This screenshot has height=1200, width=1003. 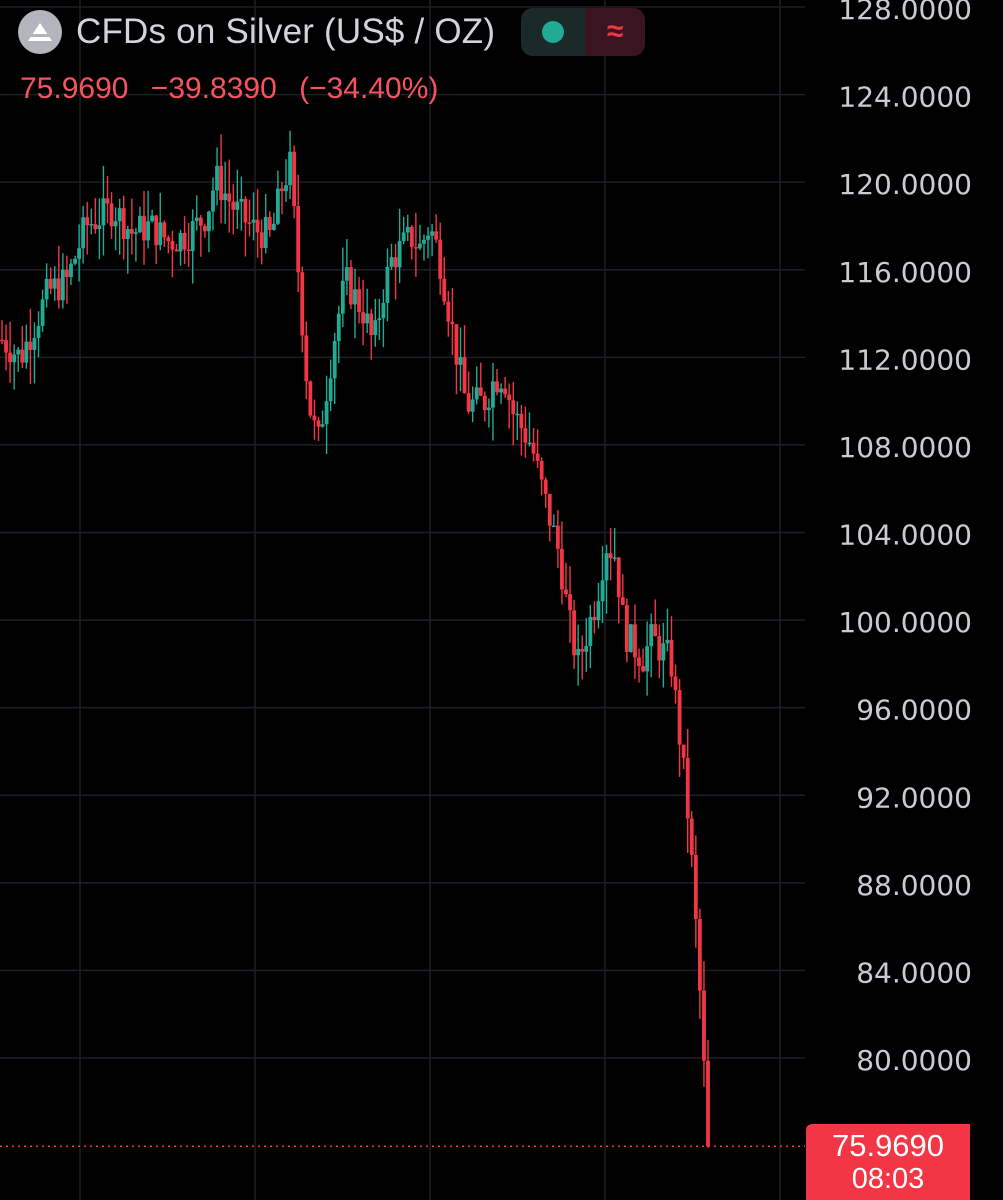 I want to click on symbol-title: CFDs on Silver (US$ / OZ), so click(x=286, y=31).